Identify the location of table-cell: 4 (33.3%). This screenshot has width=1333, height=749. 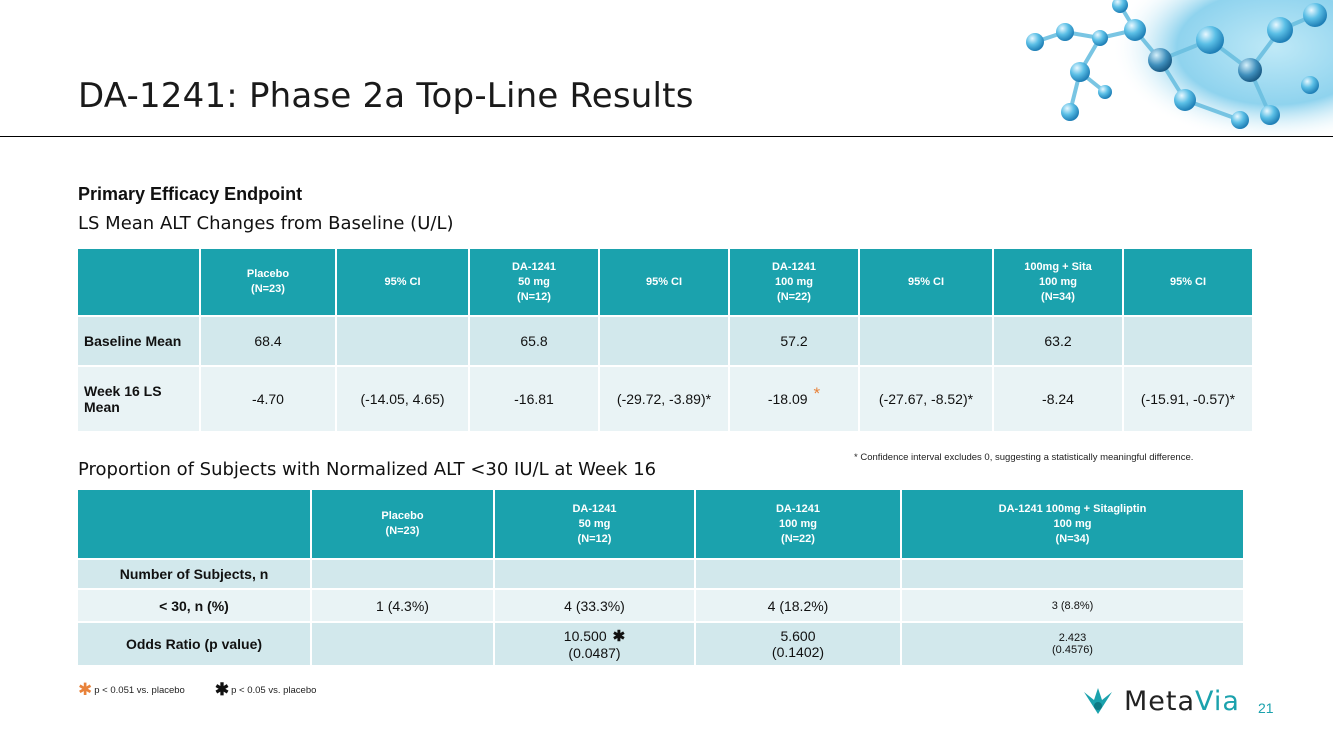
(594, 605).